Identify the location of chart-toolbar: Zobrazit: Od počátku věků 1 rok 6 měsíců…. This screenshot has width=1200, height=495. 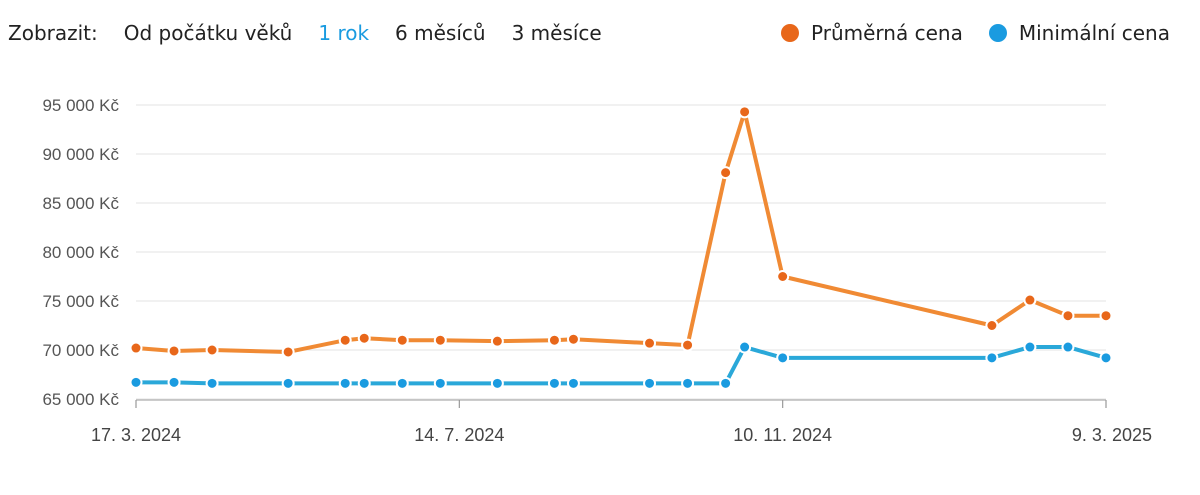
(600, 35).